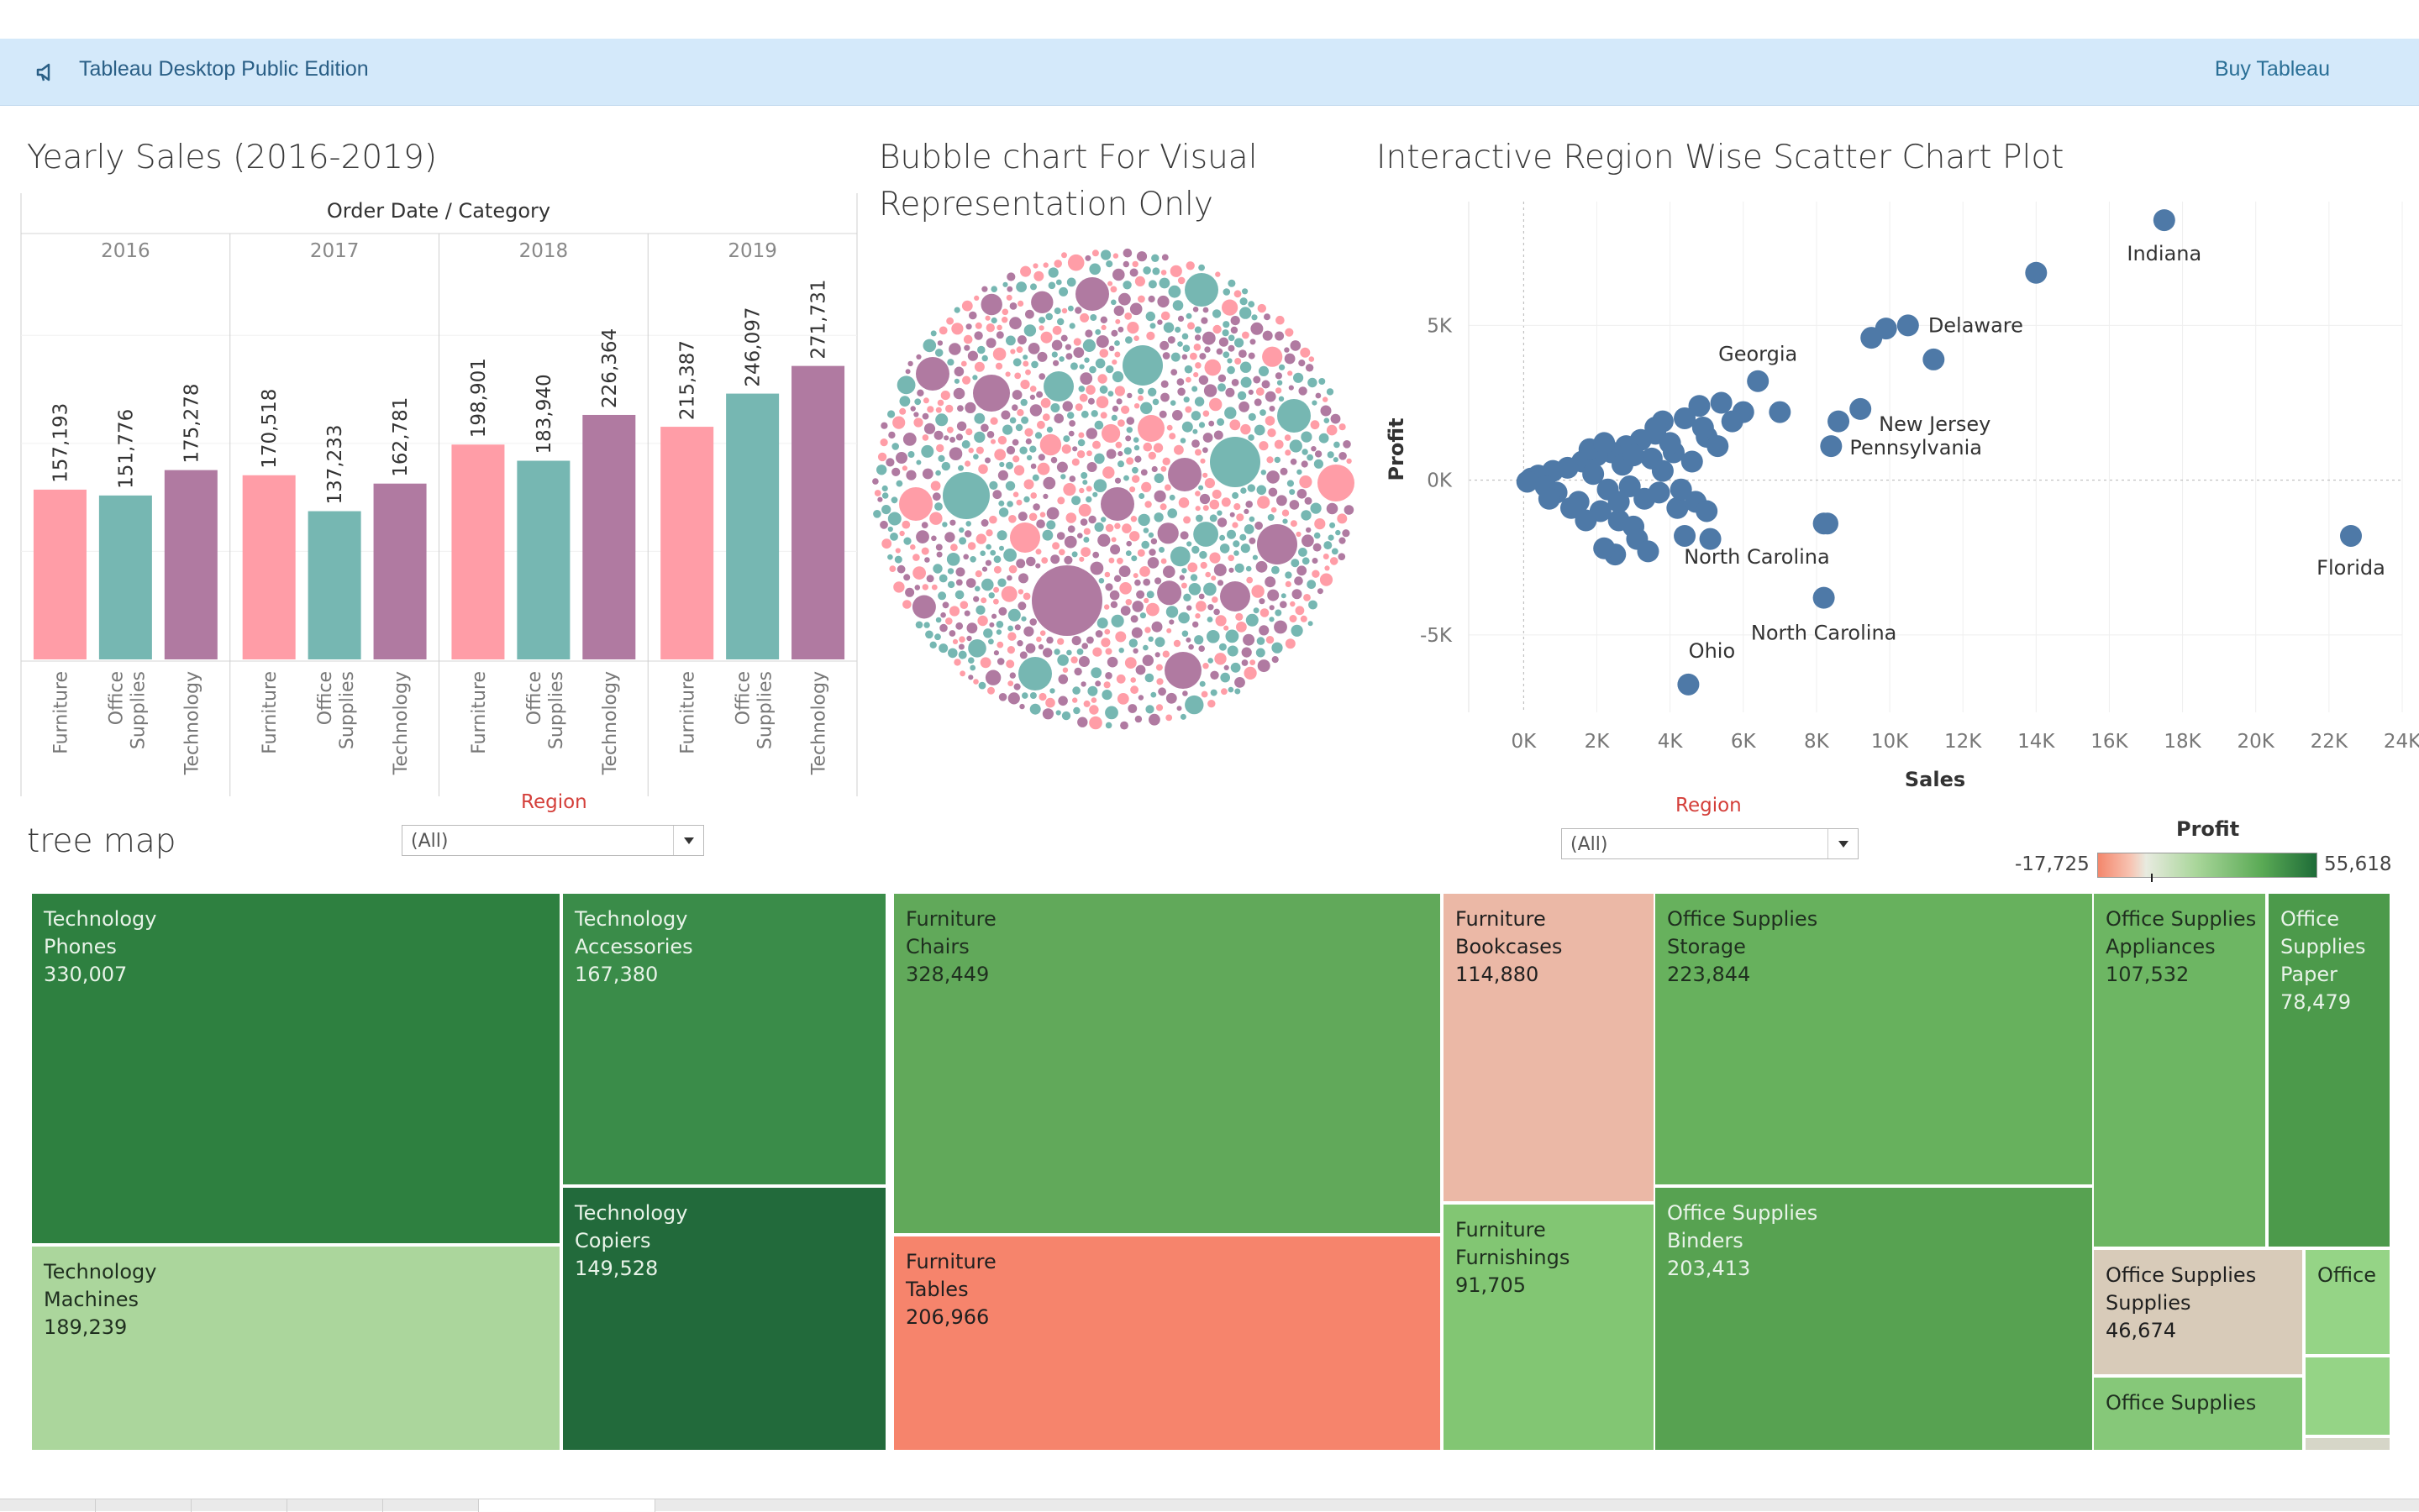 Image resolution: width=2419 pixels, height=1512 pixels. Describe the element at coordinates (1875, 1319) in the screenshot. I see `treemap-tile: Office Supplies Binders 203,413` at that location.